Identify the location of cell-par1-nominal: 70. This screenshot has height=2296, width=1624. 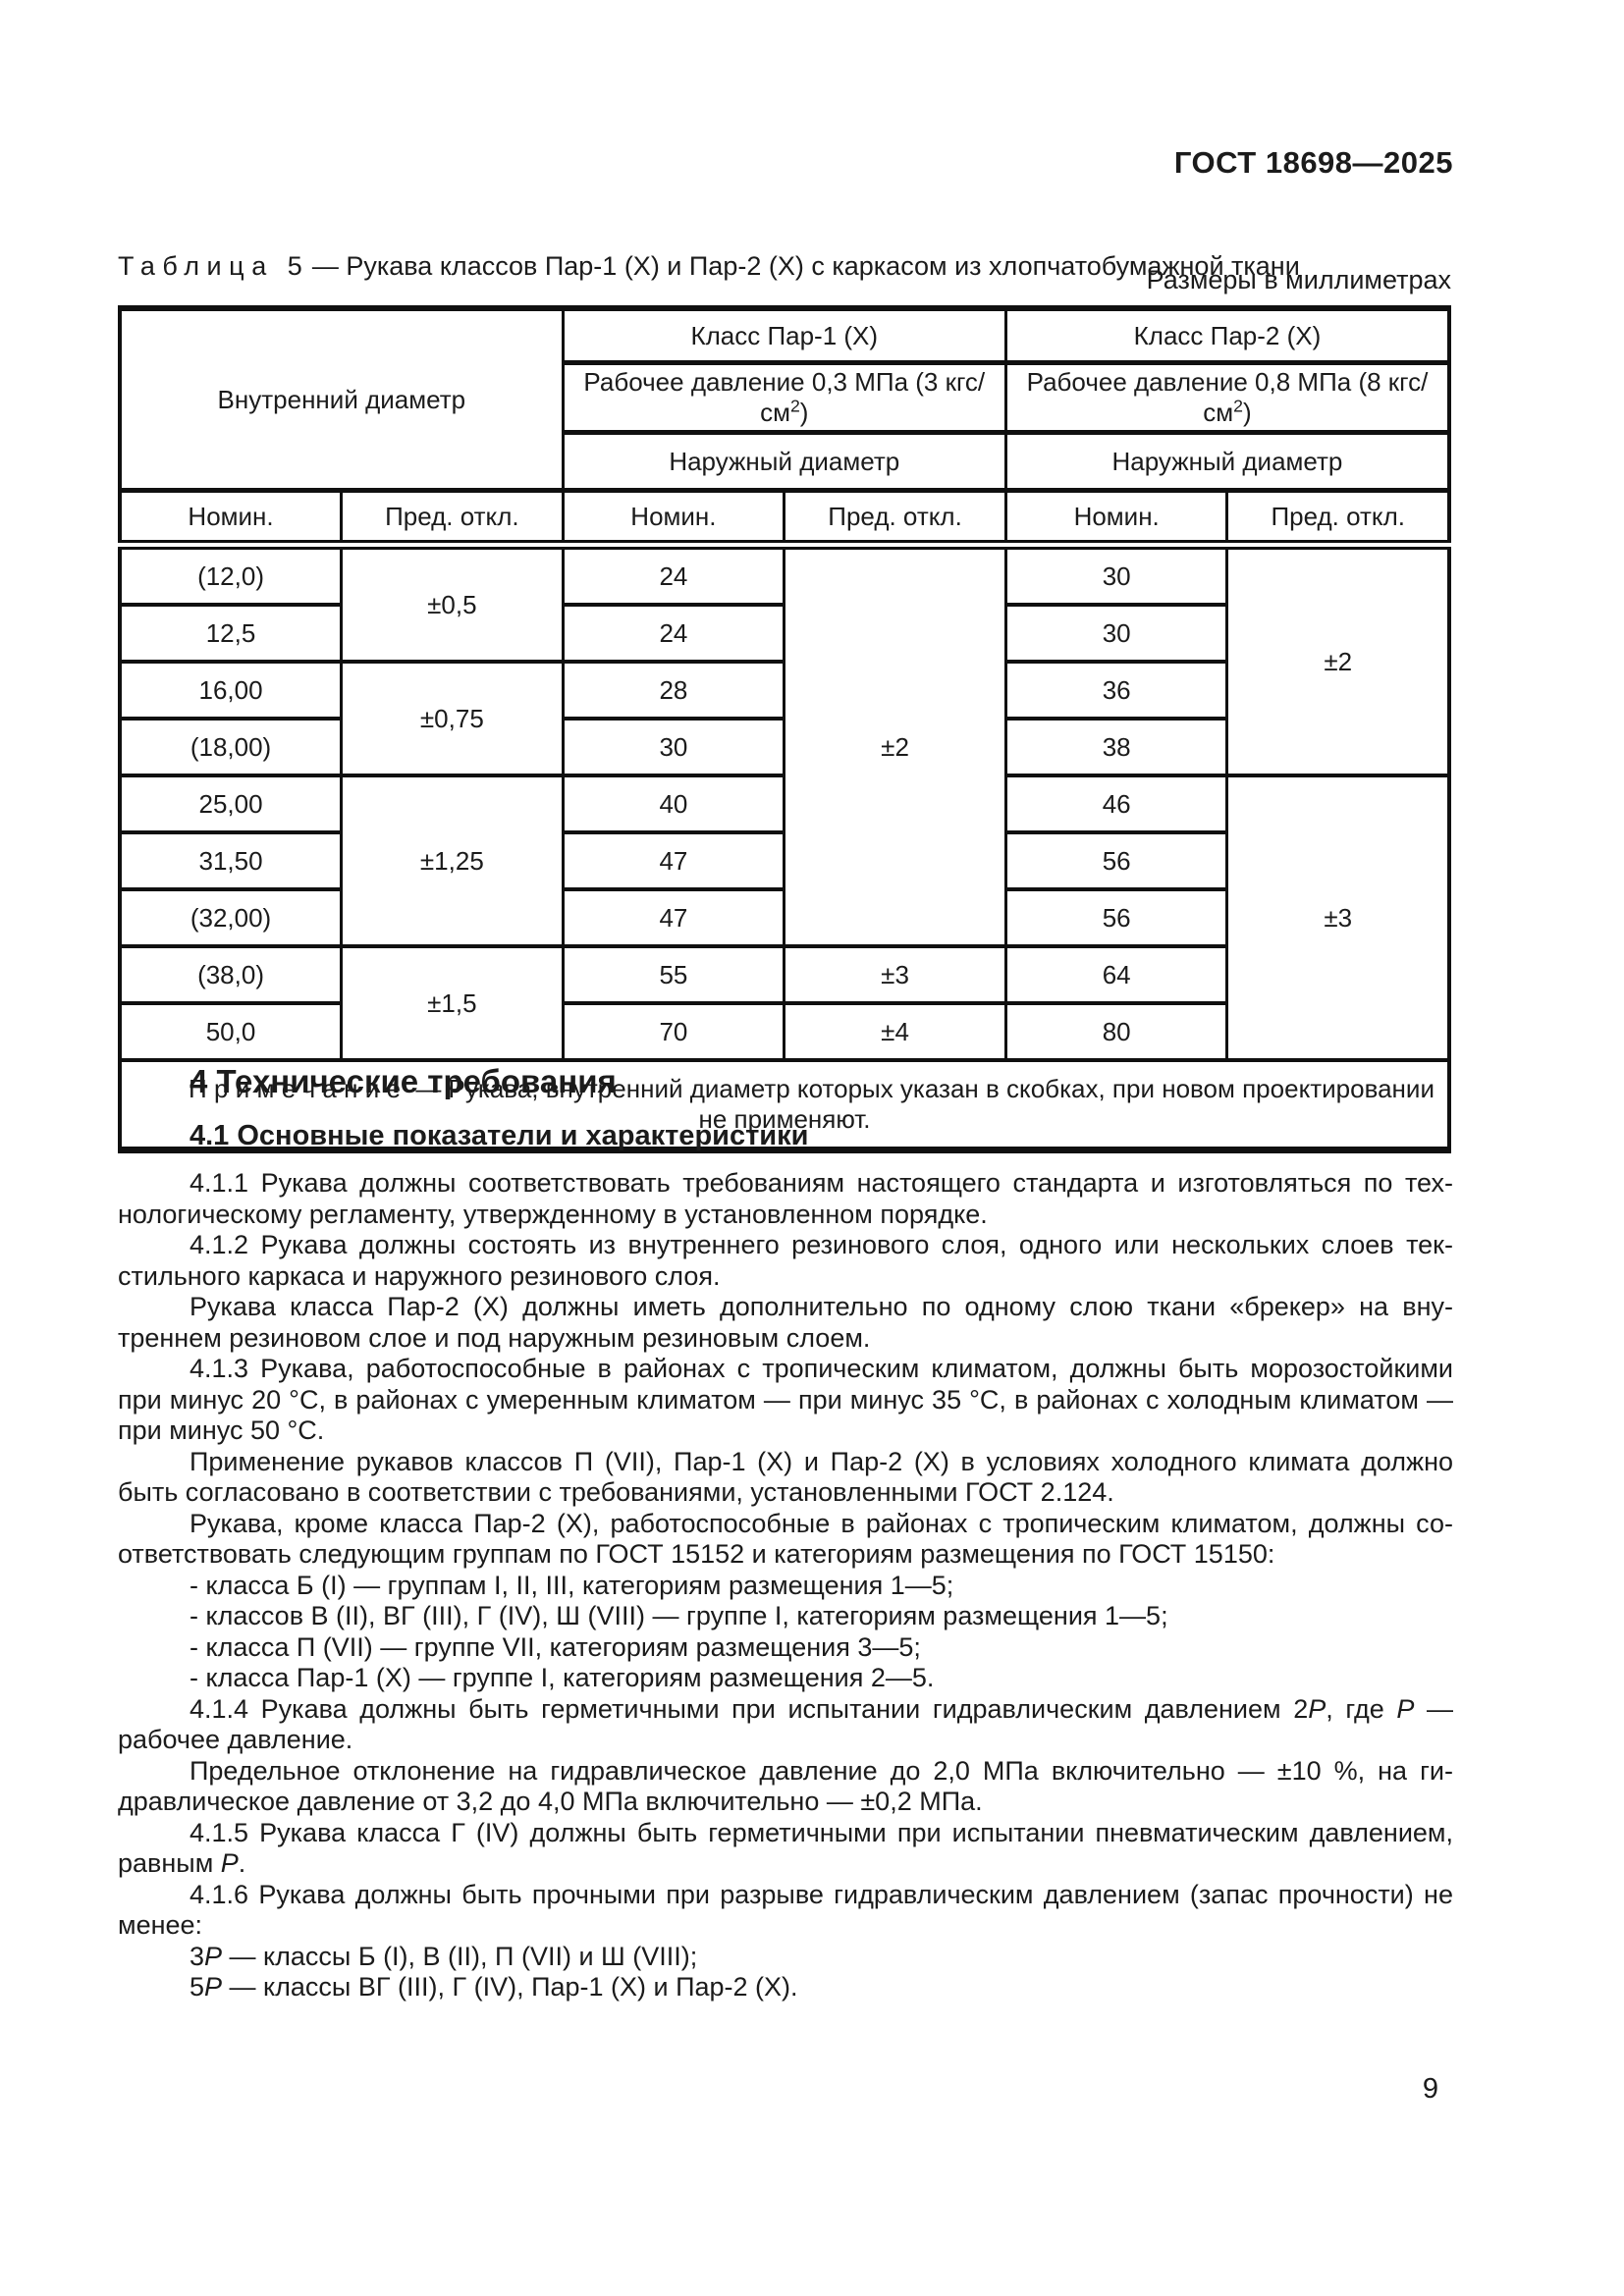
(673, 1032).